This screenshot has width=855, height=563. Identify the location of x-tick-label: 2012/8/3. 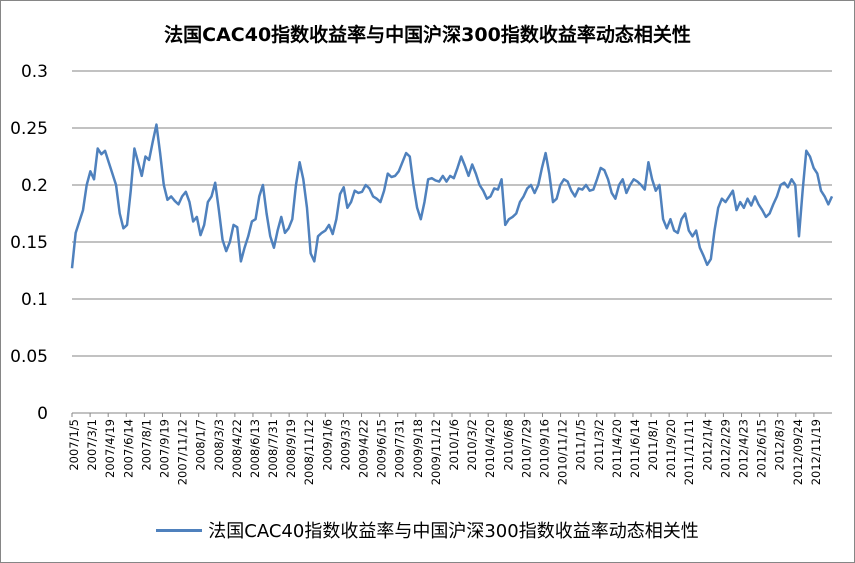
(780, 445).